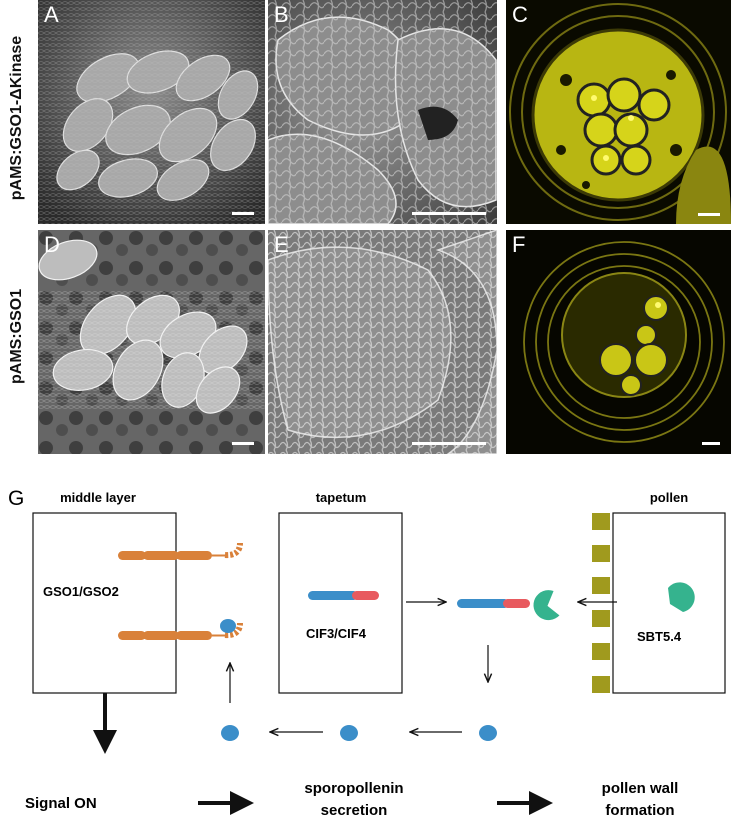 This screenshot has width=731, height=825. Describe the element at coordinates (16, 498) in the screenshot. I see `panel-label-g: G` at that location.